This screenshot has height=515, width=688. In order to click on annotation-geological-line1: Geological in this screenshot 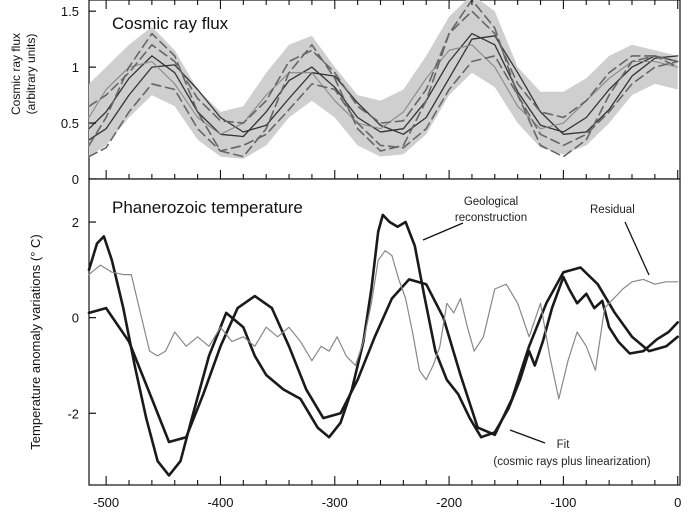, I will do `click(491, 202)`.